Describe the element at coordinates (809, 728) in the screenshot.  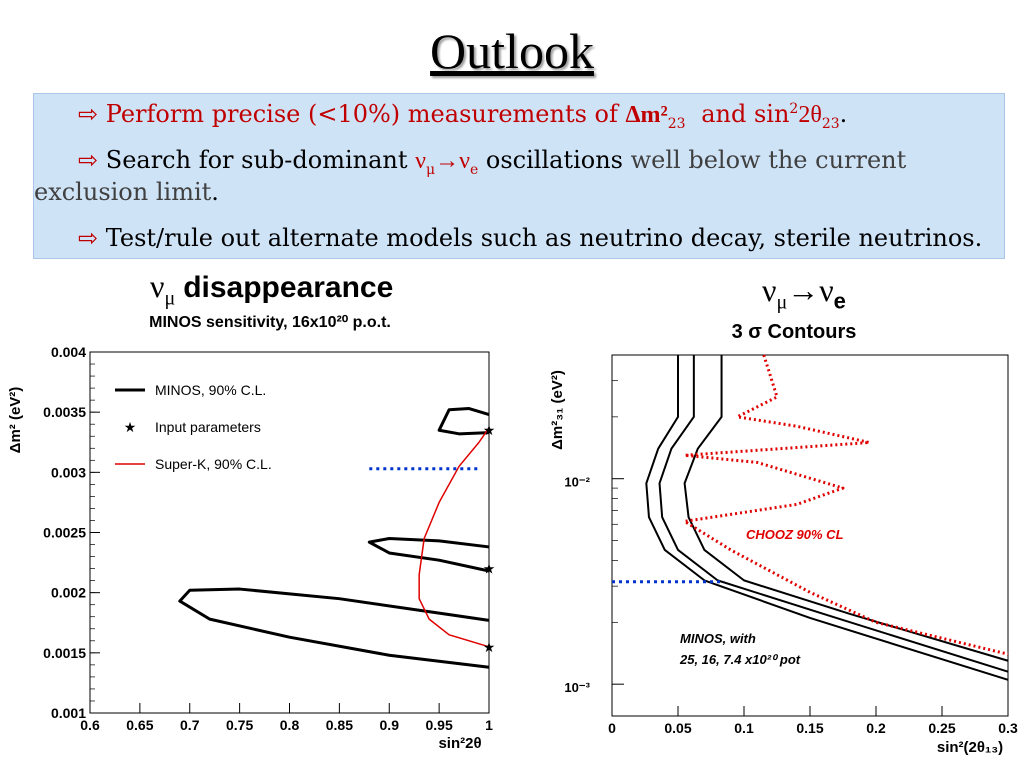
I see `x-tick-label: 0.15` at that location.